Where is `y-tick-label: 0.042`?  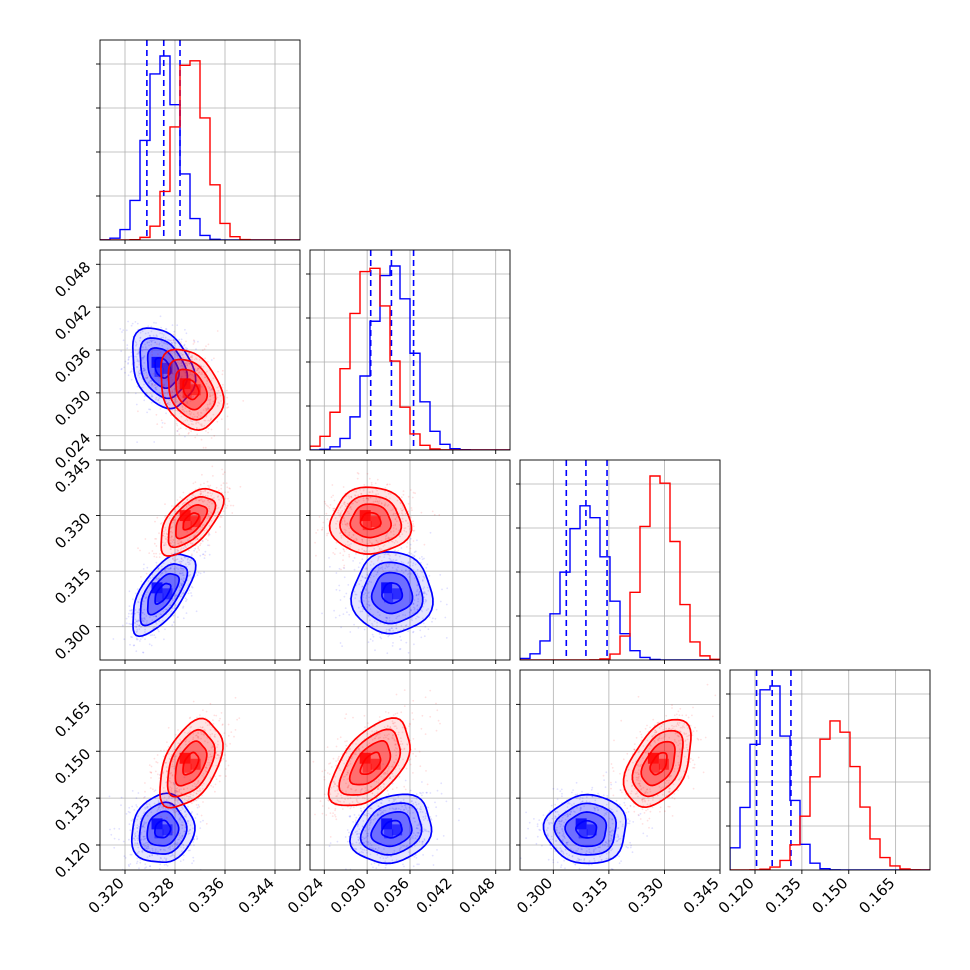 y-tick-label: 0.042 is located at coordinates (72, 322).